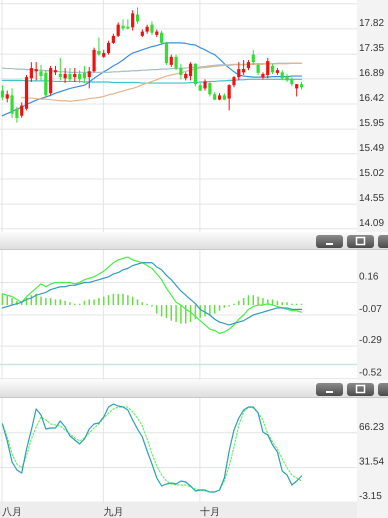 This screenshot has width=388, height=518. What do you see at coordinates (371, 223) in the screenshot?
I see `y-tick-label: 14.09` at bounding box center [371, 223].